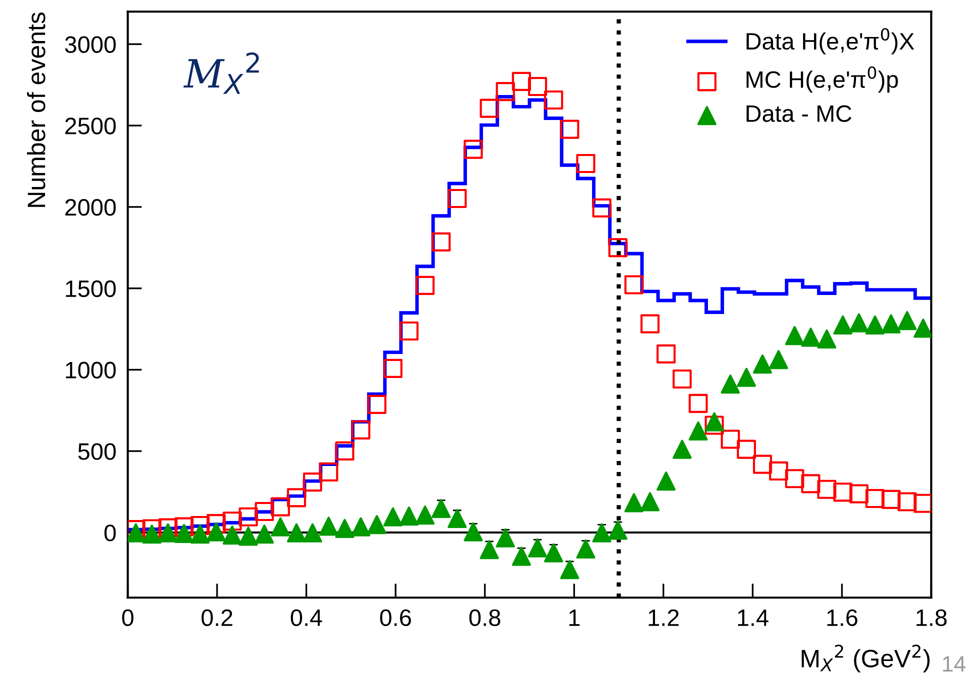 This screenshot has width=968, height=683. I want to click on x-tick-label: 0.2, so click(217, 617).